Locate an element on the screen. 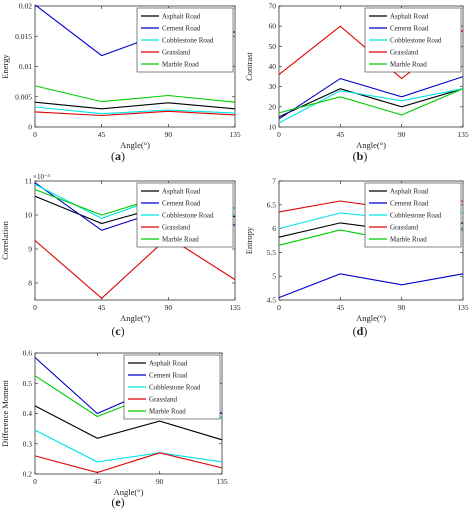 The image size is (474, 514). y-axis-label: Energy is located at coordinates (5, 66).